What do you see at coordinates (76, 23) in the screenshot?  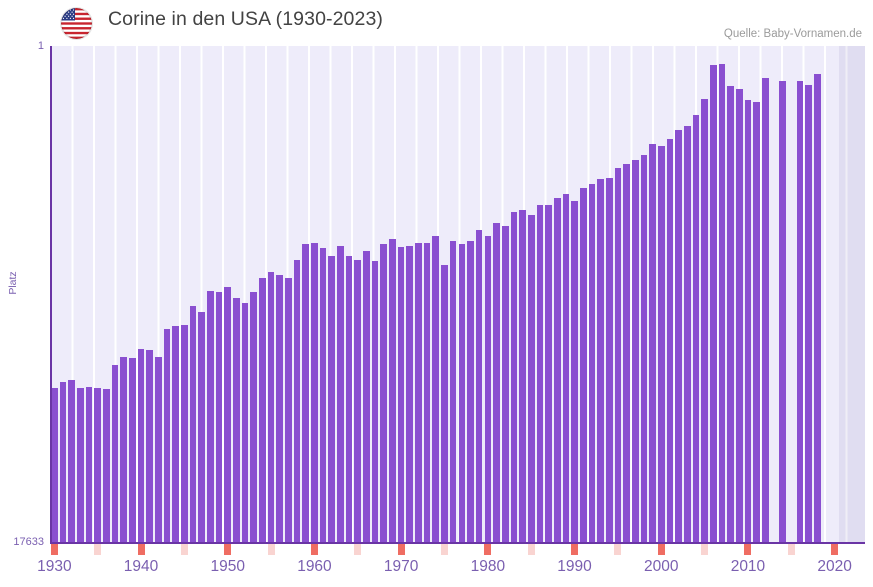 I see `us-flag-icon` at bounding box center [76, 23].